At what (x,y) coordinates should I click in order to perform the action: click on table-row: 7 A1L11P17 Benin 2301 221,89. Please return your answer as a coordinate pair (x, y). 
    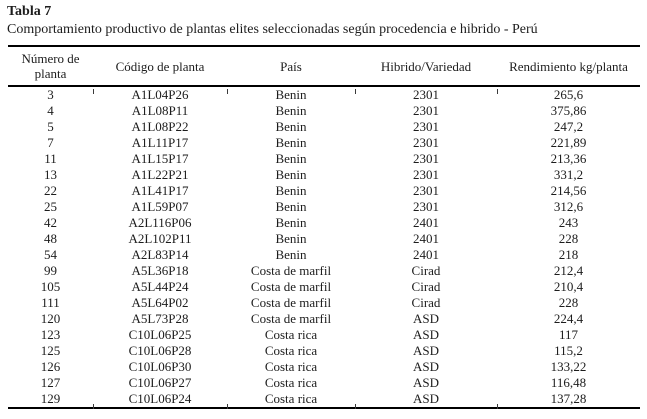
    Looking at the image, I should click on (324, 143).